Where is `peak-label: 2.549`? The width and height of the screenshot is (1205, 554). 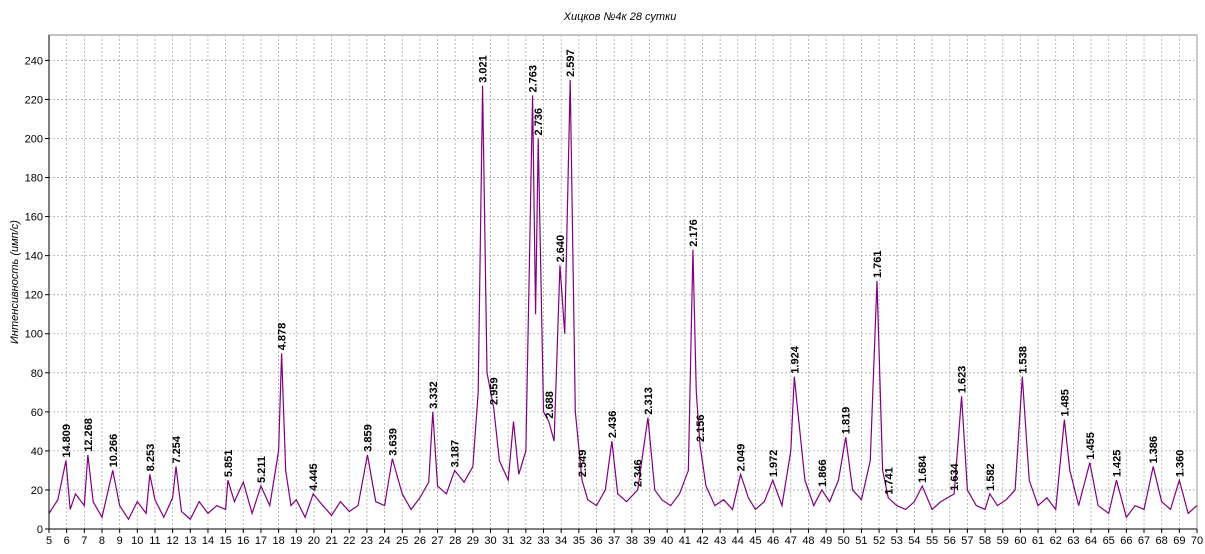 peak-label: 2.549 is located at coordinates (583, 464).